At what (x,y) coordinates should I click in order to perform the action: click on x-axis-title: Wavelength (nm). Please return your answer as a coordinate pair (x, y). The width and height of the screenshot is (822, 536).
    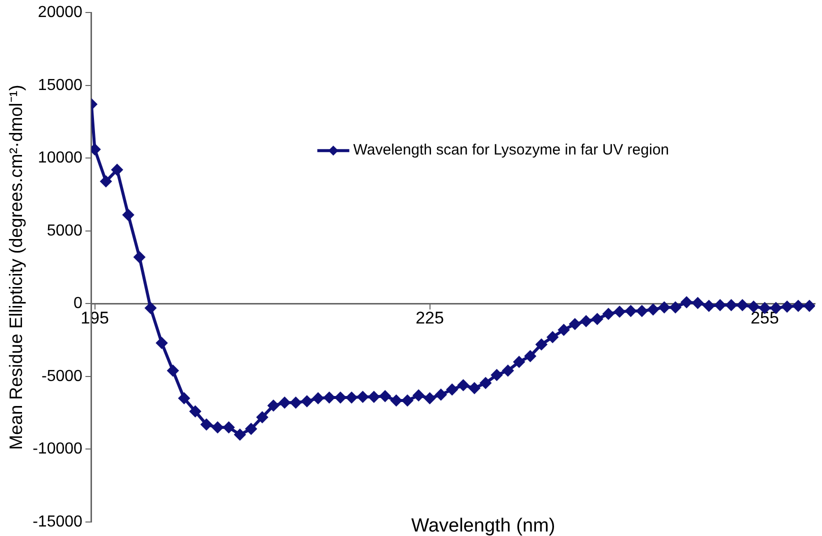
    Looking at the image, I should click on (483, 526).